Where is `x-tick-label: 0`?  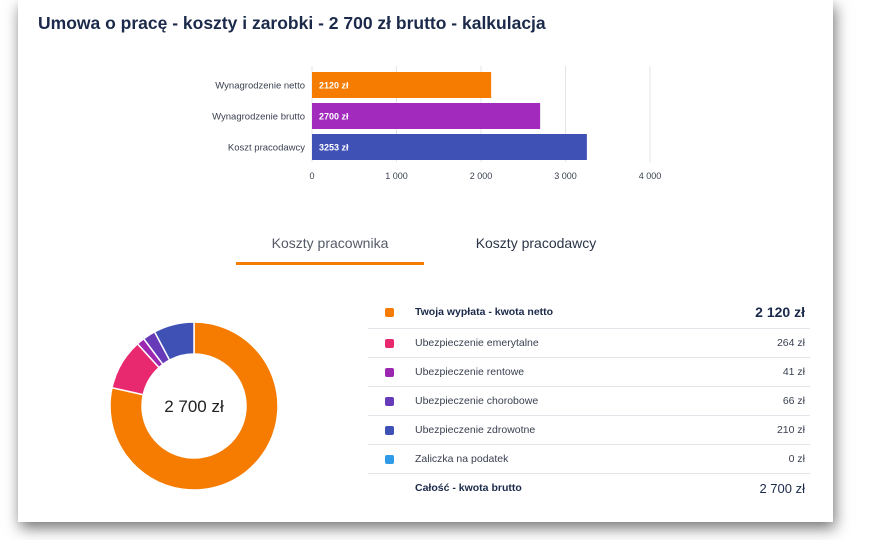
x-tick-label: 0 is located at coordinates (311, 176).